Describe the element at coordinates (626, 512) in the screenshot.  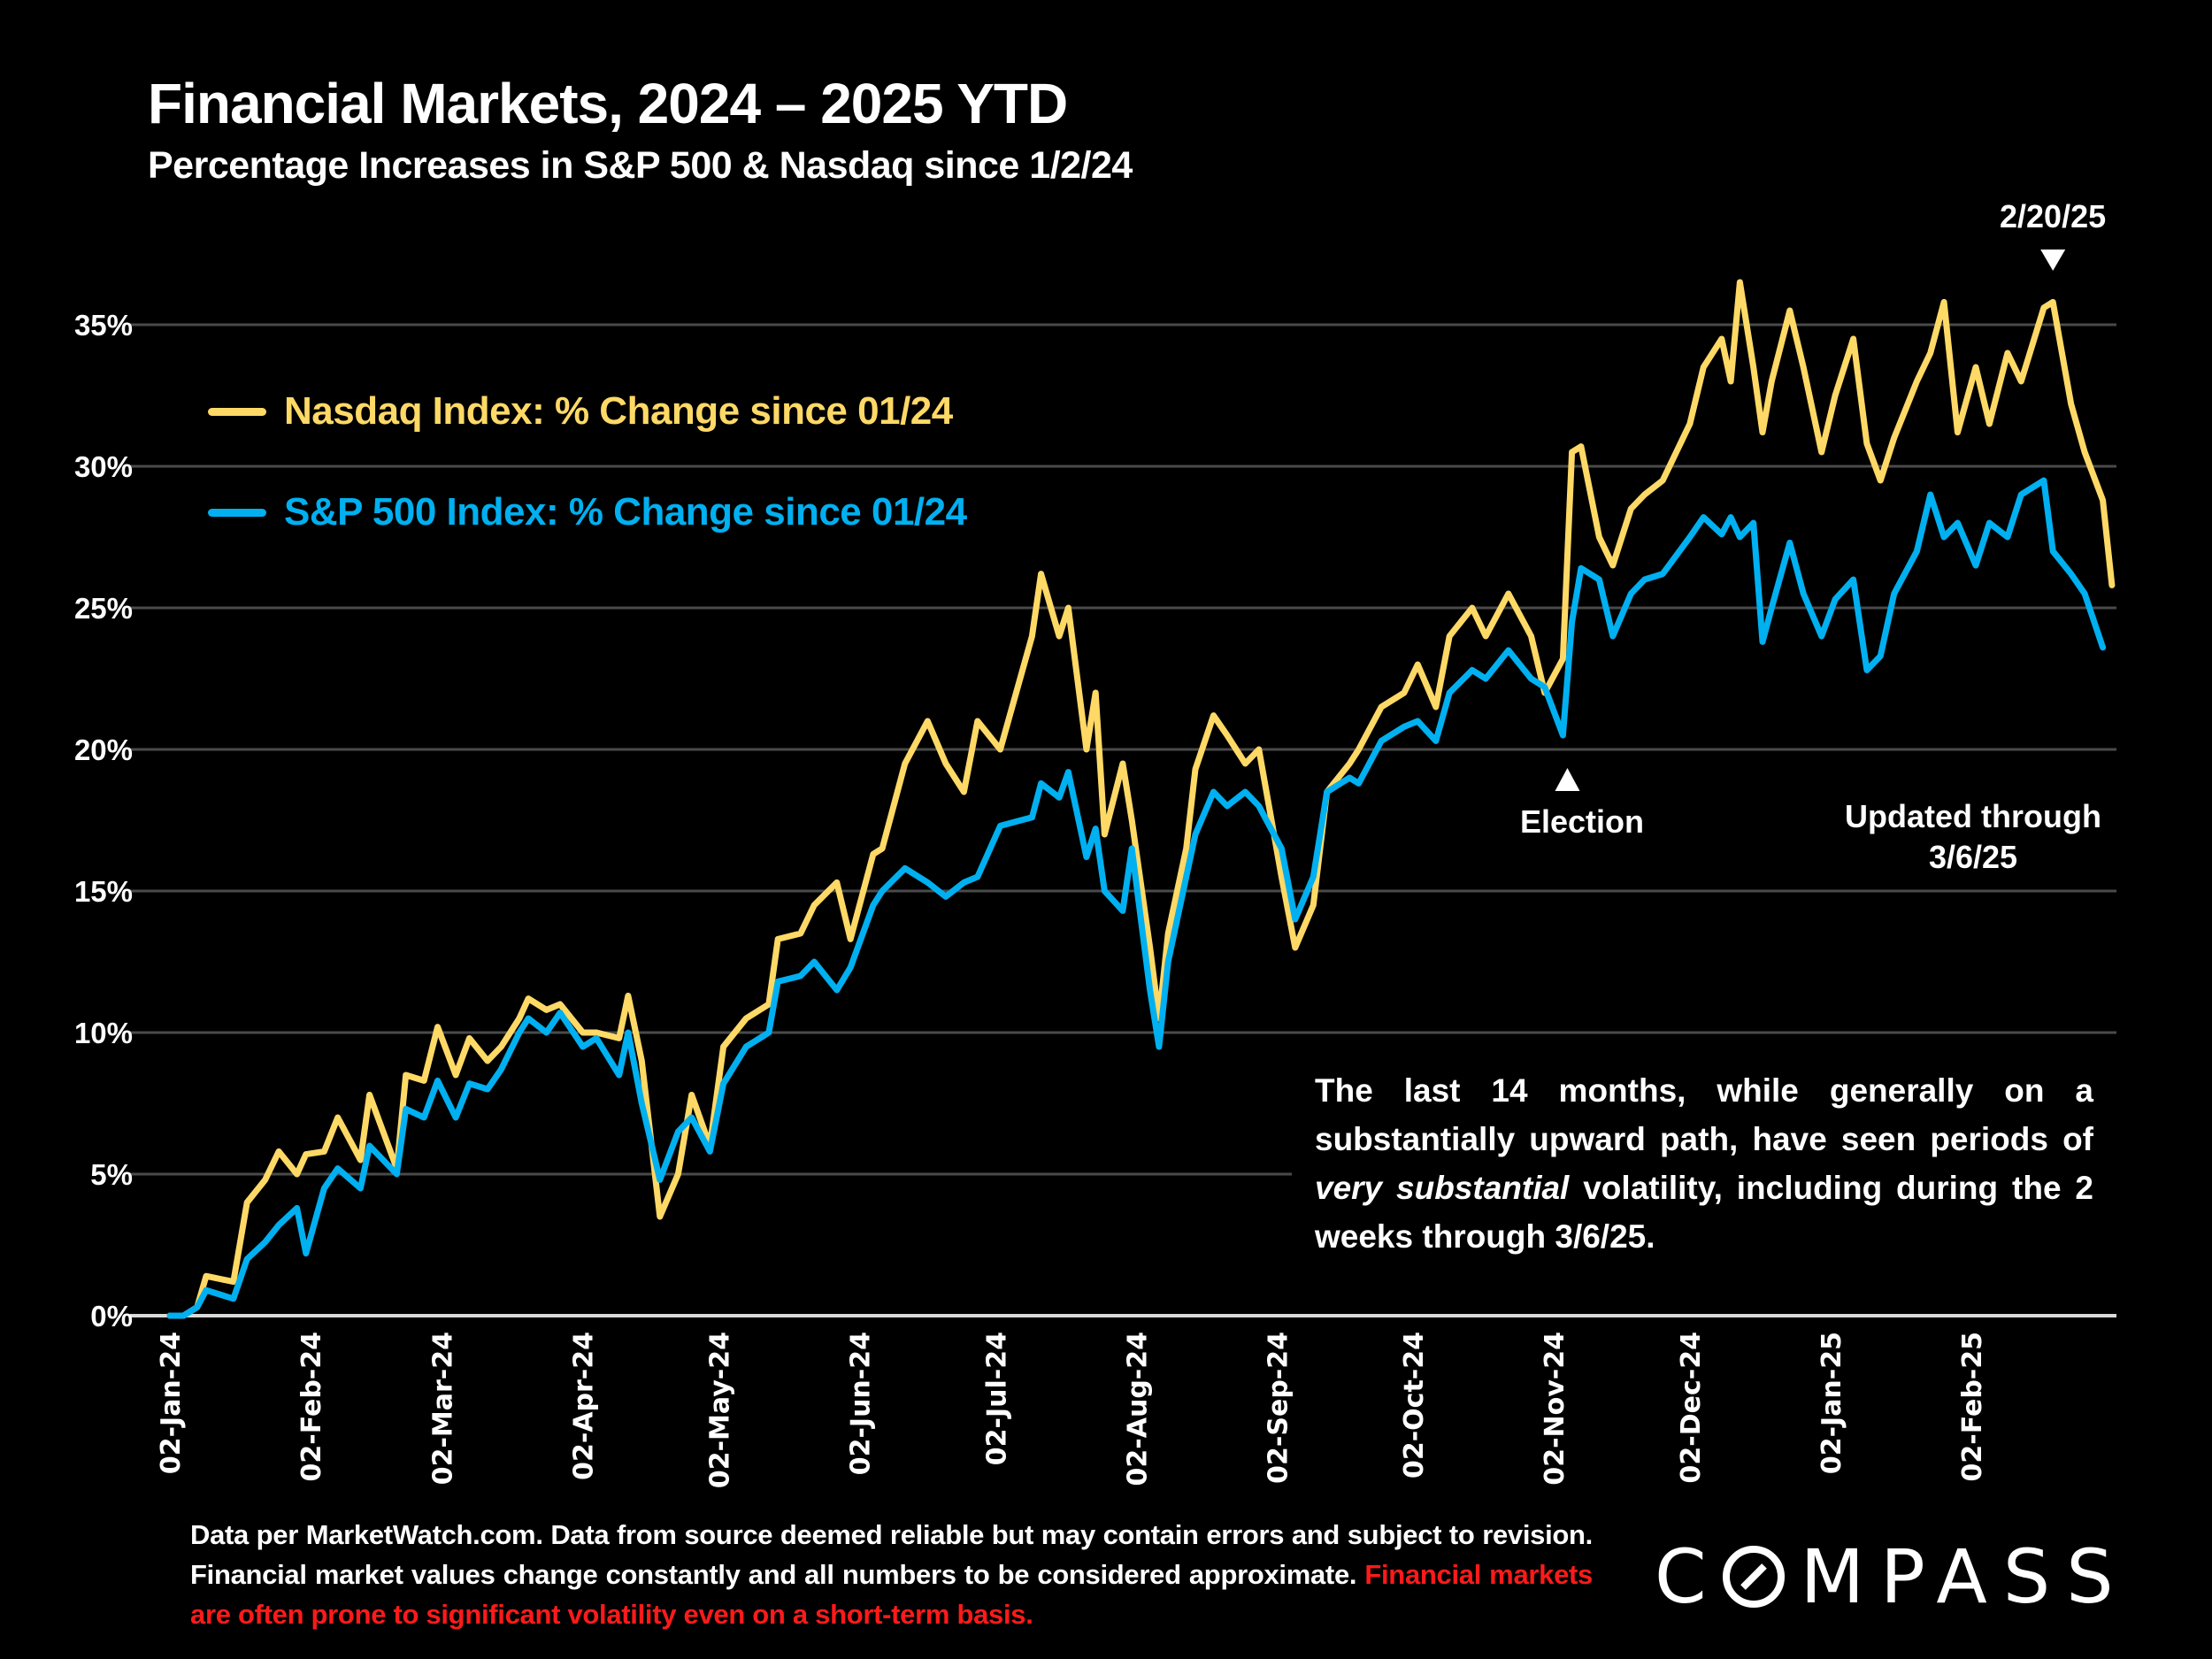
I see `sp500-legend-label: S&P 500 Index: % Change since 01/24` at that location.